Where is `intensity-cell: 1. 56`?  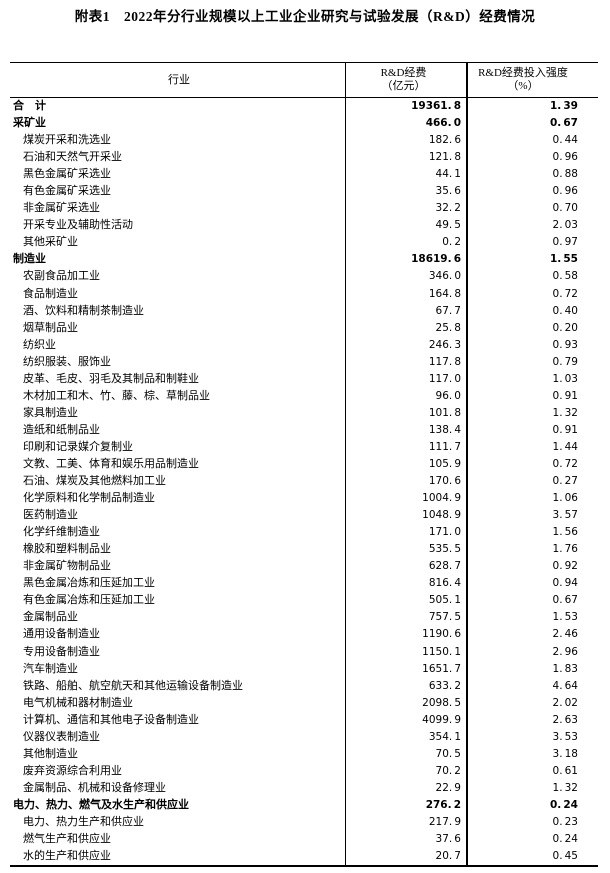 intensity-cell: 1. 56 is located at coordinates (532, 533).